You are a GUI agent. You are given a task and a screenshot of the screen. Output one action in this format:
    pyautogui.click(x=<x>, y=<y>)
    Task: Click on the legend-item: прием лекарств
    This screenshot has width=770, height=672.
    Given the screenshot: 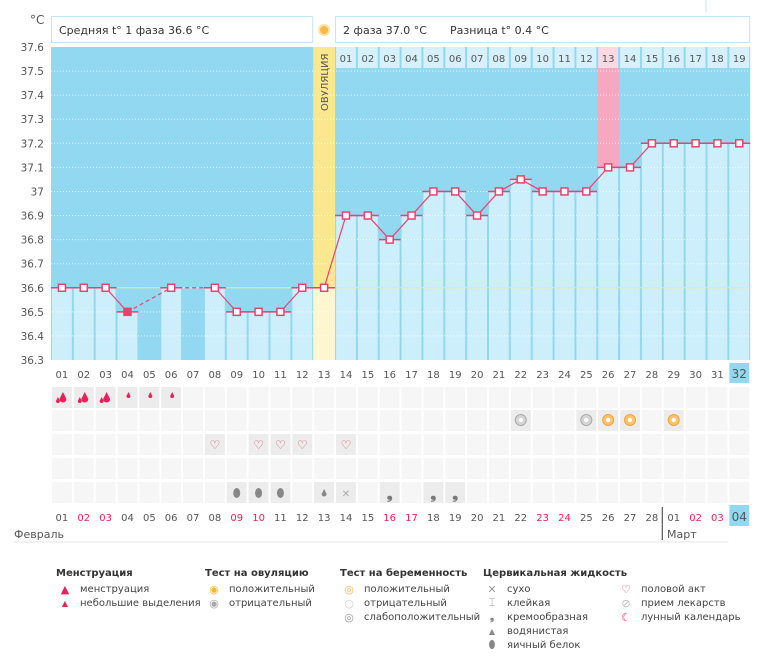 What is the action you would take?
    pyautogui.click(x=683, y=603)
    